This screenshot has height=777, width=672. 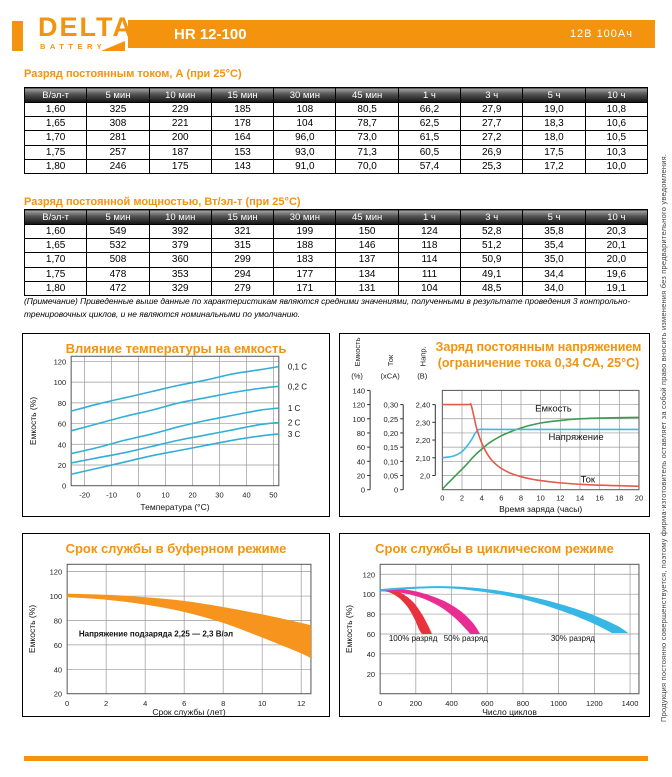 What do you see at coordinates (391, 461) in the screenshot?
I see `svg-text: 0,10` at bounding box center [391, 461].